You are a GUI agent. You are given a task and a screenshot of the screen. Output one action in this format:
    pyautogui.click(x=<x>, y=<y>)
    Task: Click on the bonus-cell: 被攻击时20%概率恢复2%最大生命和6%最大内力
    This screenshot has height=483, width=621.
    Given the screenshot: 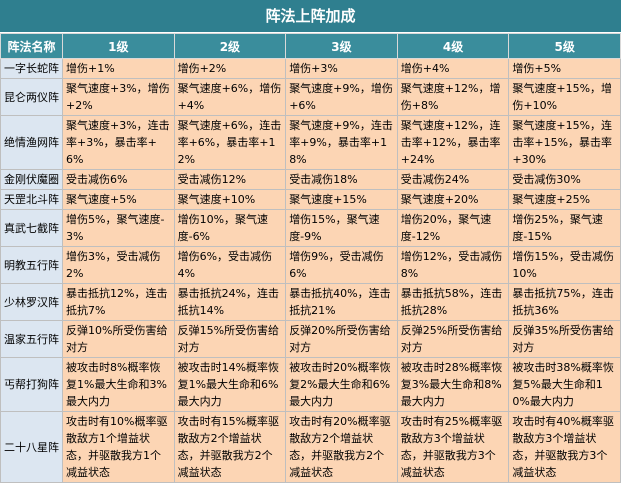 What is the action you would take?
    pyautogui.click(x=341, y=384)
    